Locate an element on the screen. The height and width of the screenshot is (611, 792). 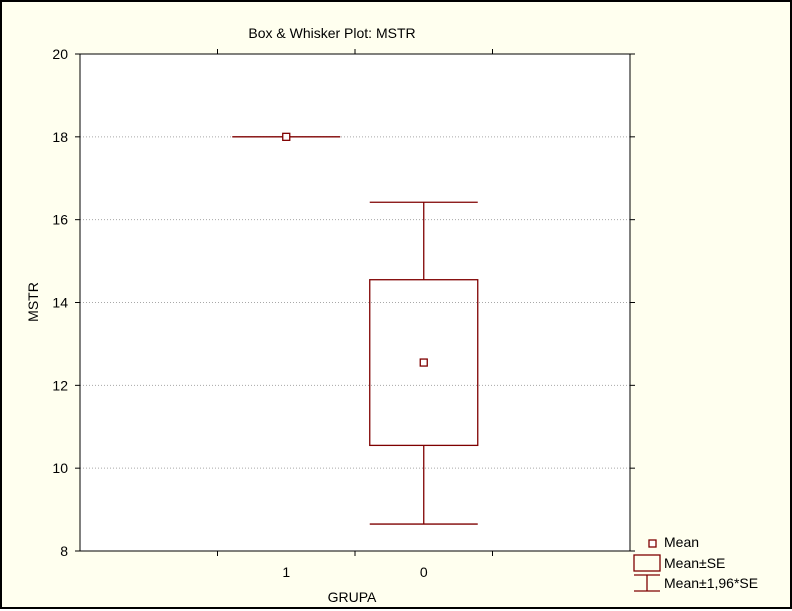
x-tick-label: 1 is located at coordinates (286, 572).